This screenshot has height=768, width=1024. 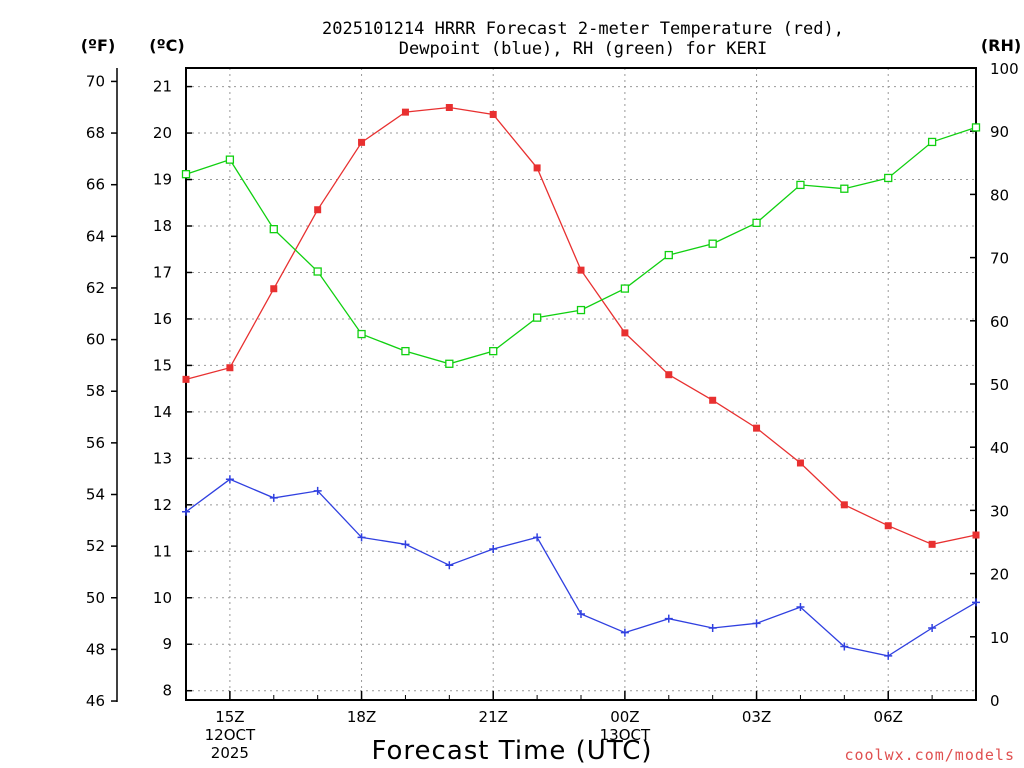 I want to click on fahrenheit-tick-label: 62, so click(x=95, y=288).